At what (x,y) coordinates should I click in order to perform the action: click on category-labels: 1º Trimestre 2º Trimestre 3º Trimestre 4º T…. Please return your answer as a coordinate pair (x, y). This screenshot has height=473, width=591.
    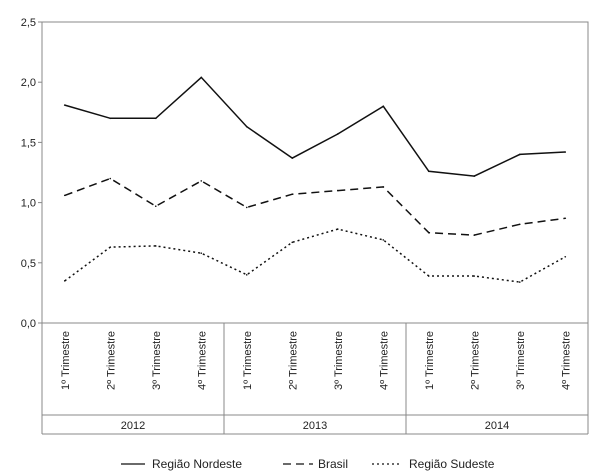
    Looking at the image, I should click on (316, 360).